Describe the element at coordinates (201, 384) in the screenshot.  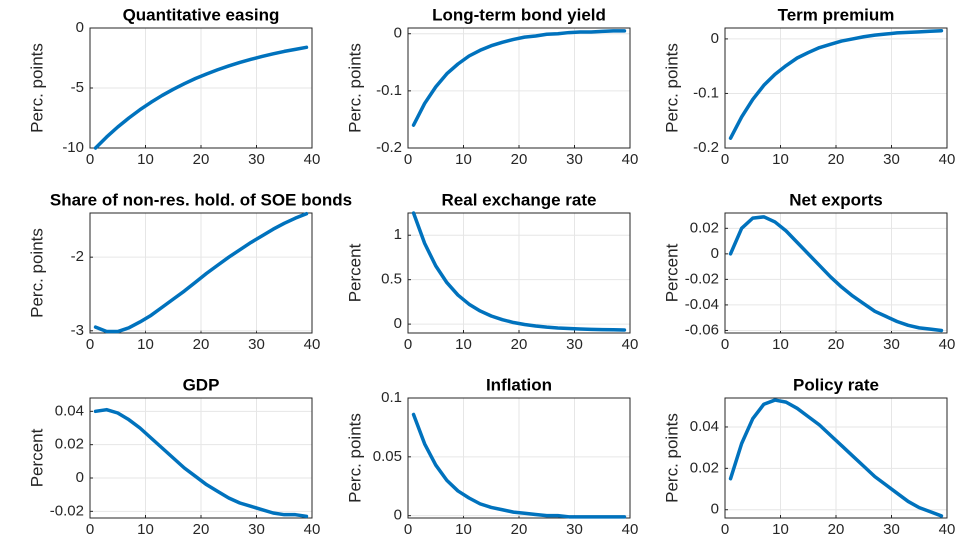
I see `chart-title: GDP` at that location.